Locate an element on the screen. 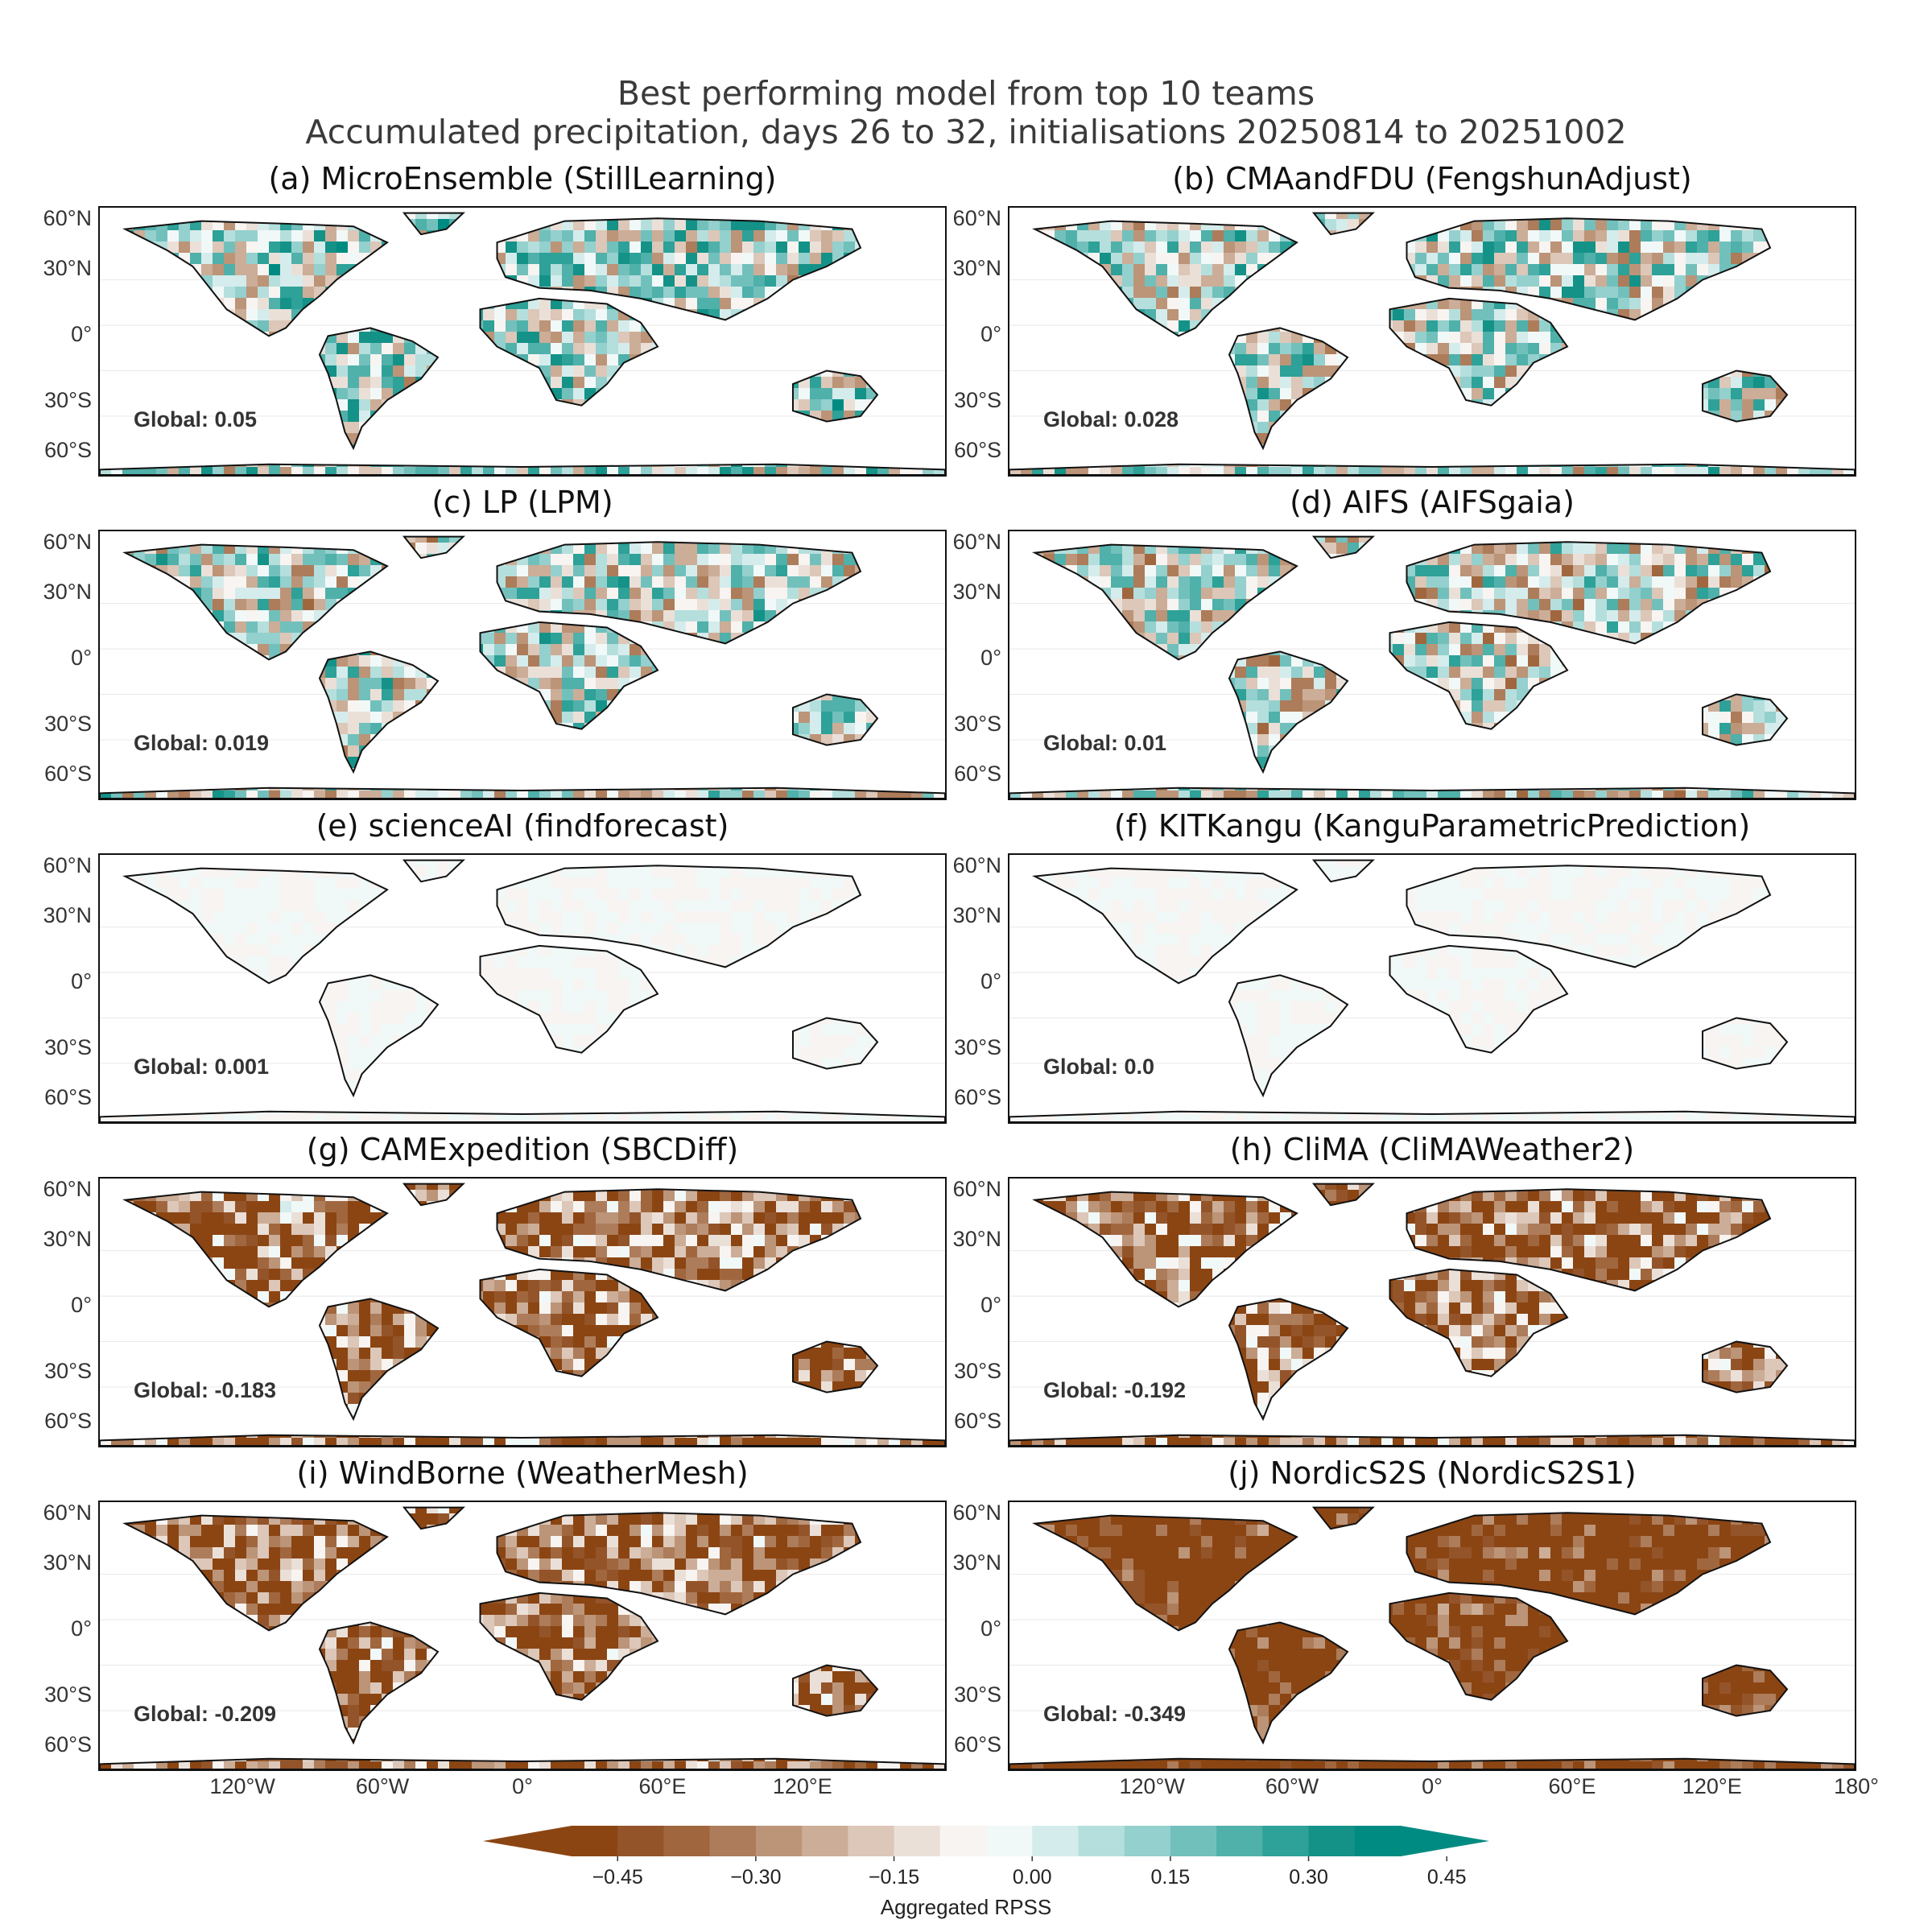 The image size is (1932, 1932). global-score-label: Global: -0.183 is located at coordinates (205, 1390).